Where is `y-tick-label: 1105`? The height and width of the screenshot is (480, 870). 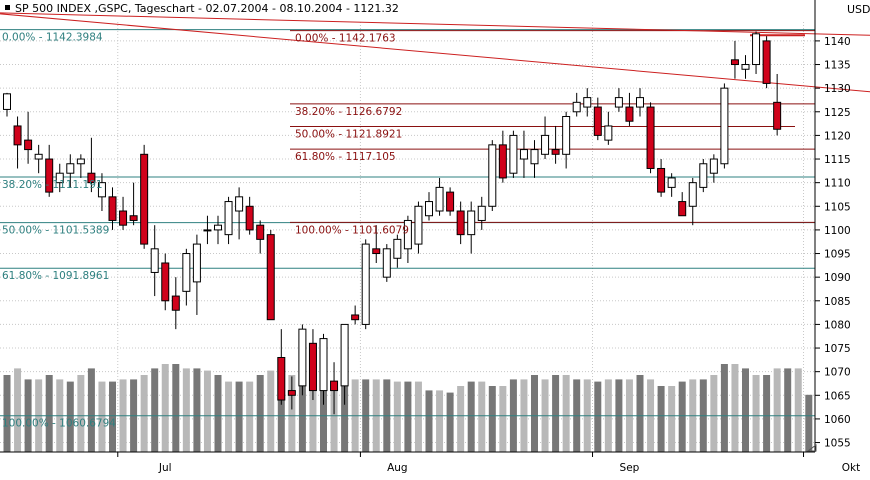
y-tick-label: 1105 is located at coordinates (837, 207).